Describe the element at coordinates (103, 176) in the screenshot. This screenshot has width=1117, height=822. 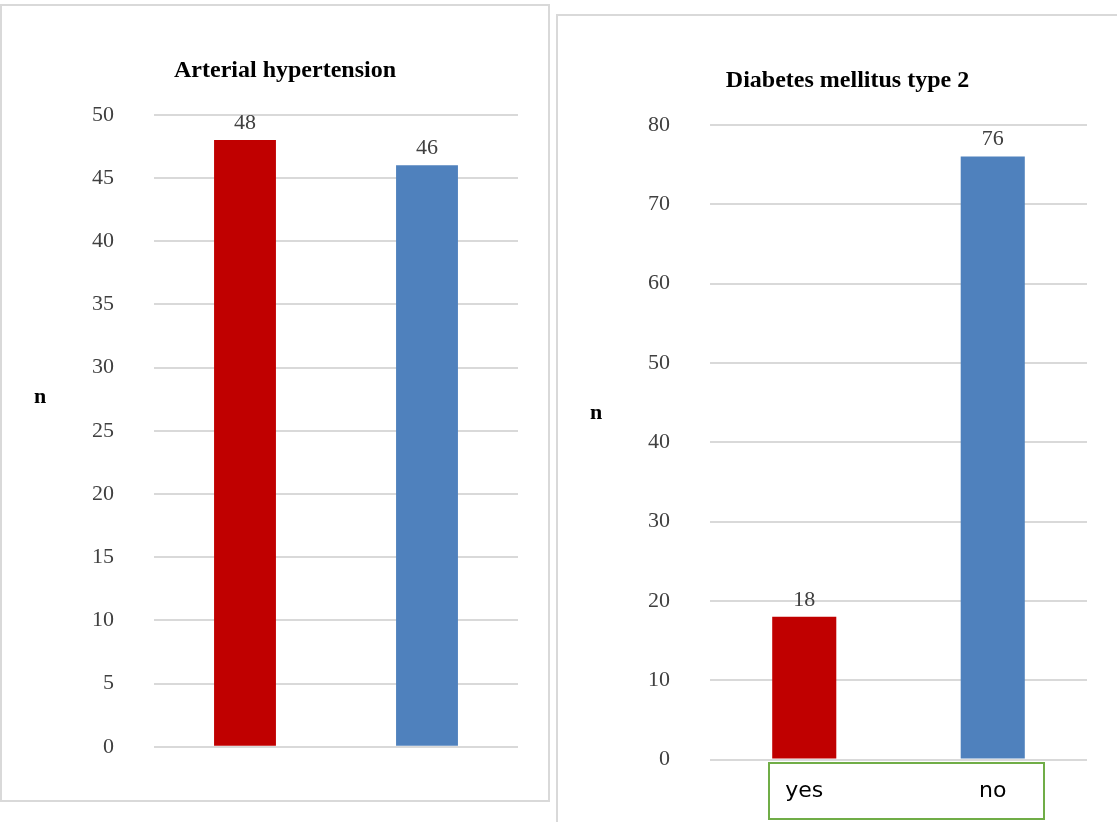
I see `y-tick-label: 45` at that location.